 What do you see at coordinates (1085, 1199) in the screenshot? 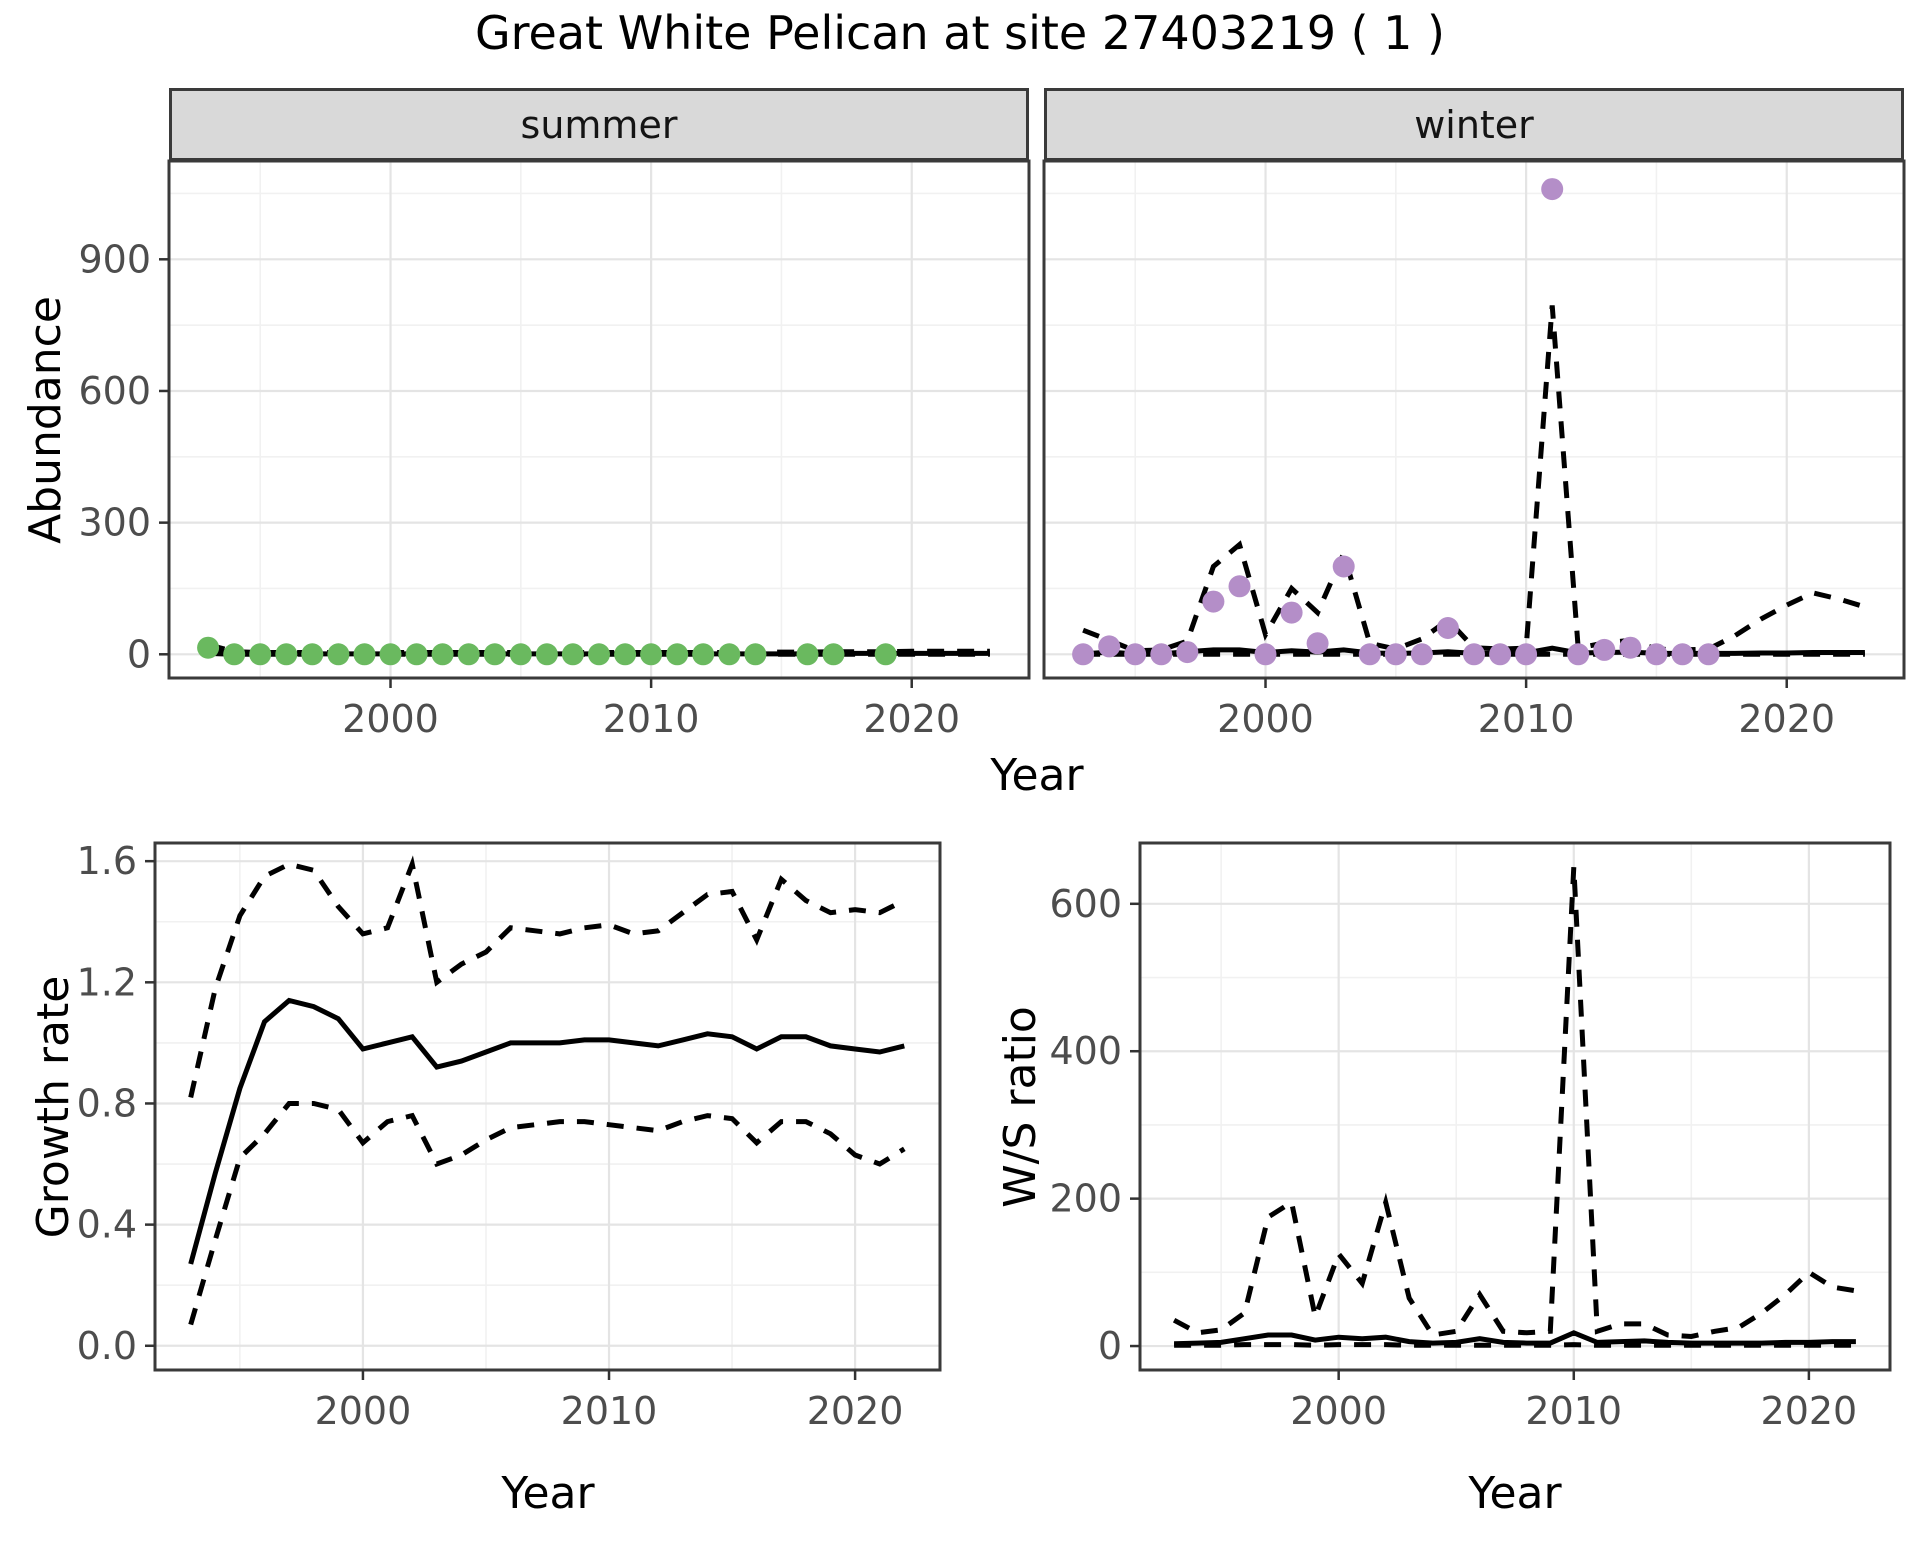
I see `y-tick-label: 200` at bounding box center [1085, 1199].